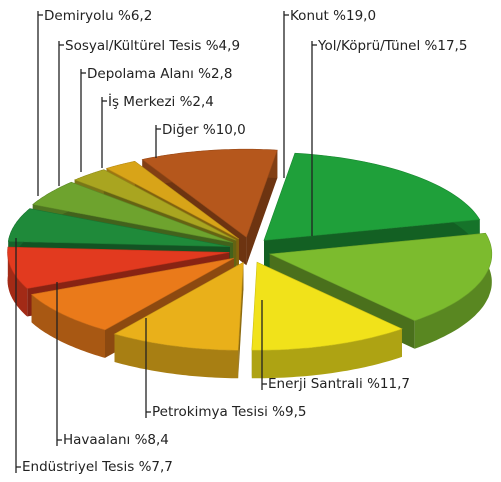 This screenshot has width=501, height=482. I want to click on slice-value: %11,7, so click(388, 384).